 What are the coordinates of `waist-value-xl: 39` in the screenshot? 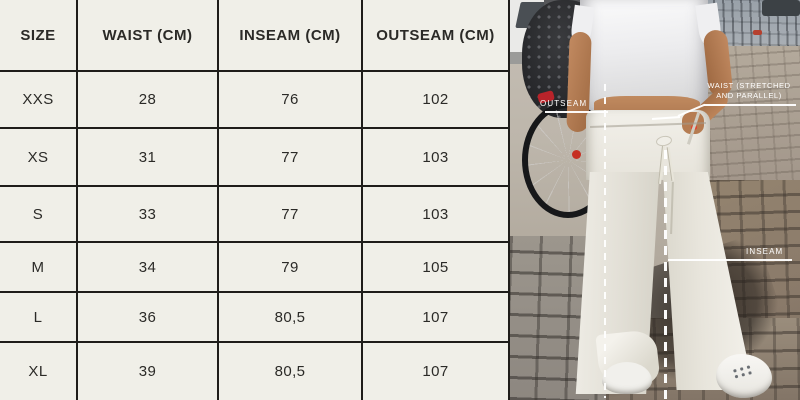 It's located at (147, 371).